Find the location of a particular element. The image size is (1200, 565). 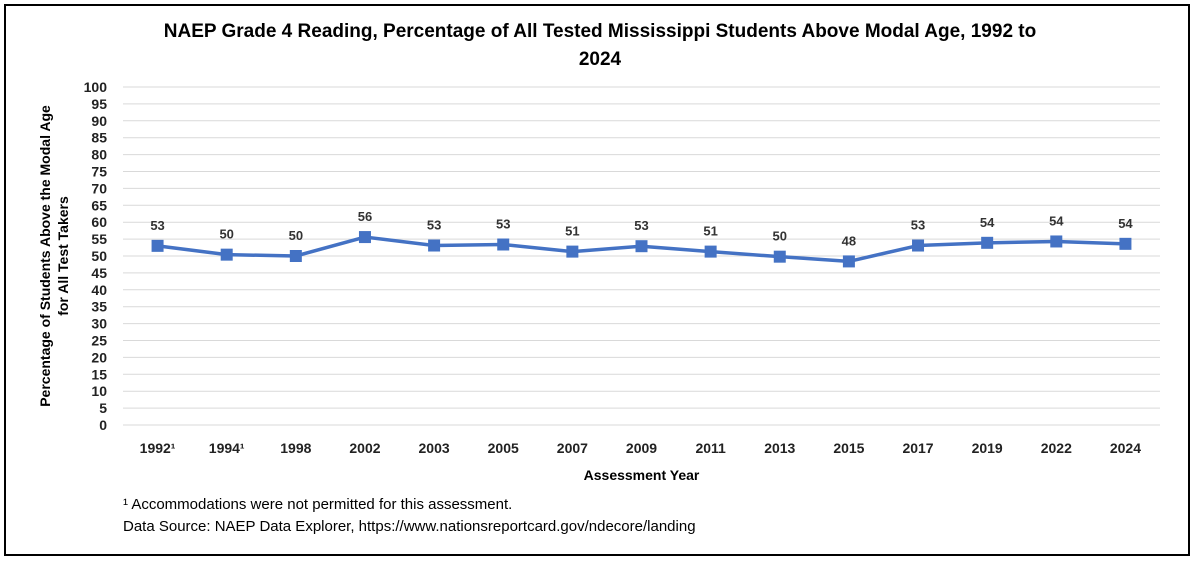

y-tick-label: 35 is located at coordinates (99, 307).